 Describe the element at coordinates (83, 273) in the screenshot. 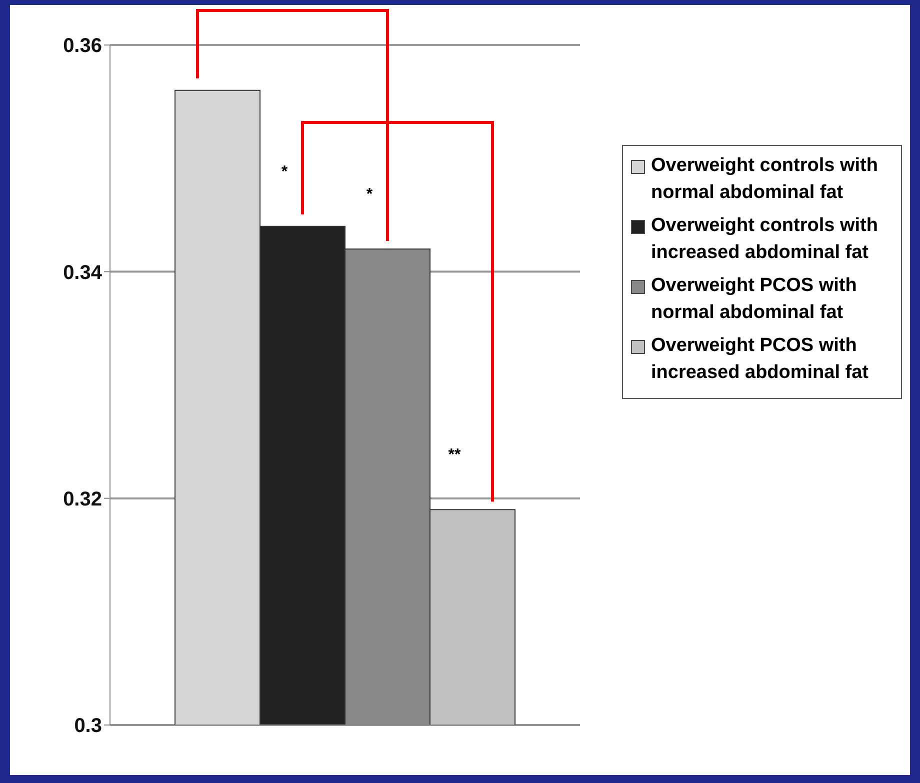

I see `y-tick-label: 0.34` at that location.